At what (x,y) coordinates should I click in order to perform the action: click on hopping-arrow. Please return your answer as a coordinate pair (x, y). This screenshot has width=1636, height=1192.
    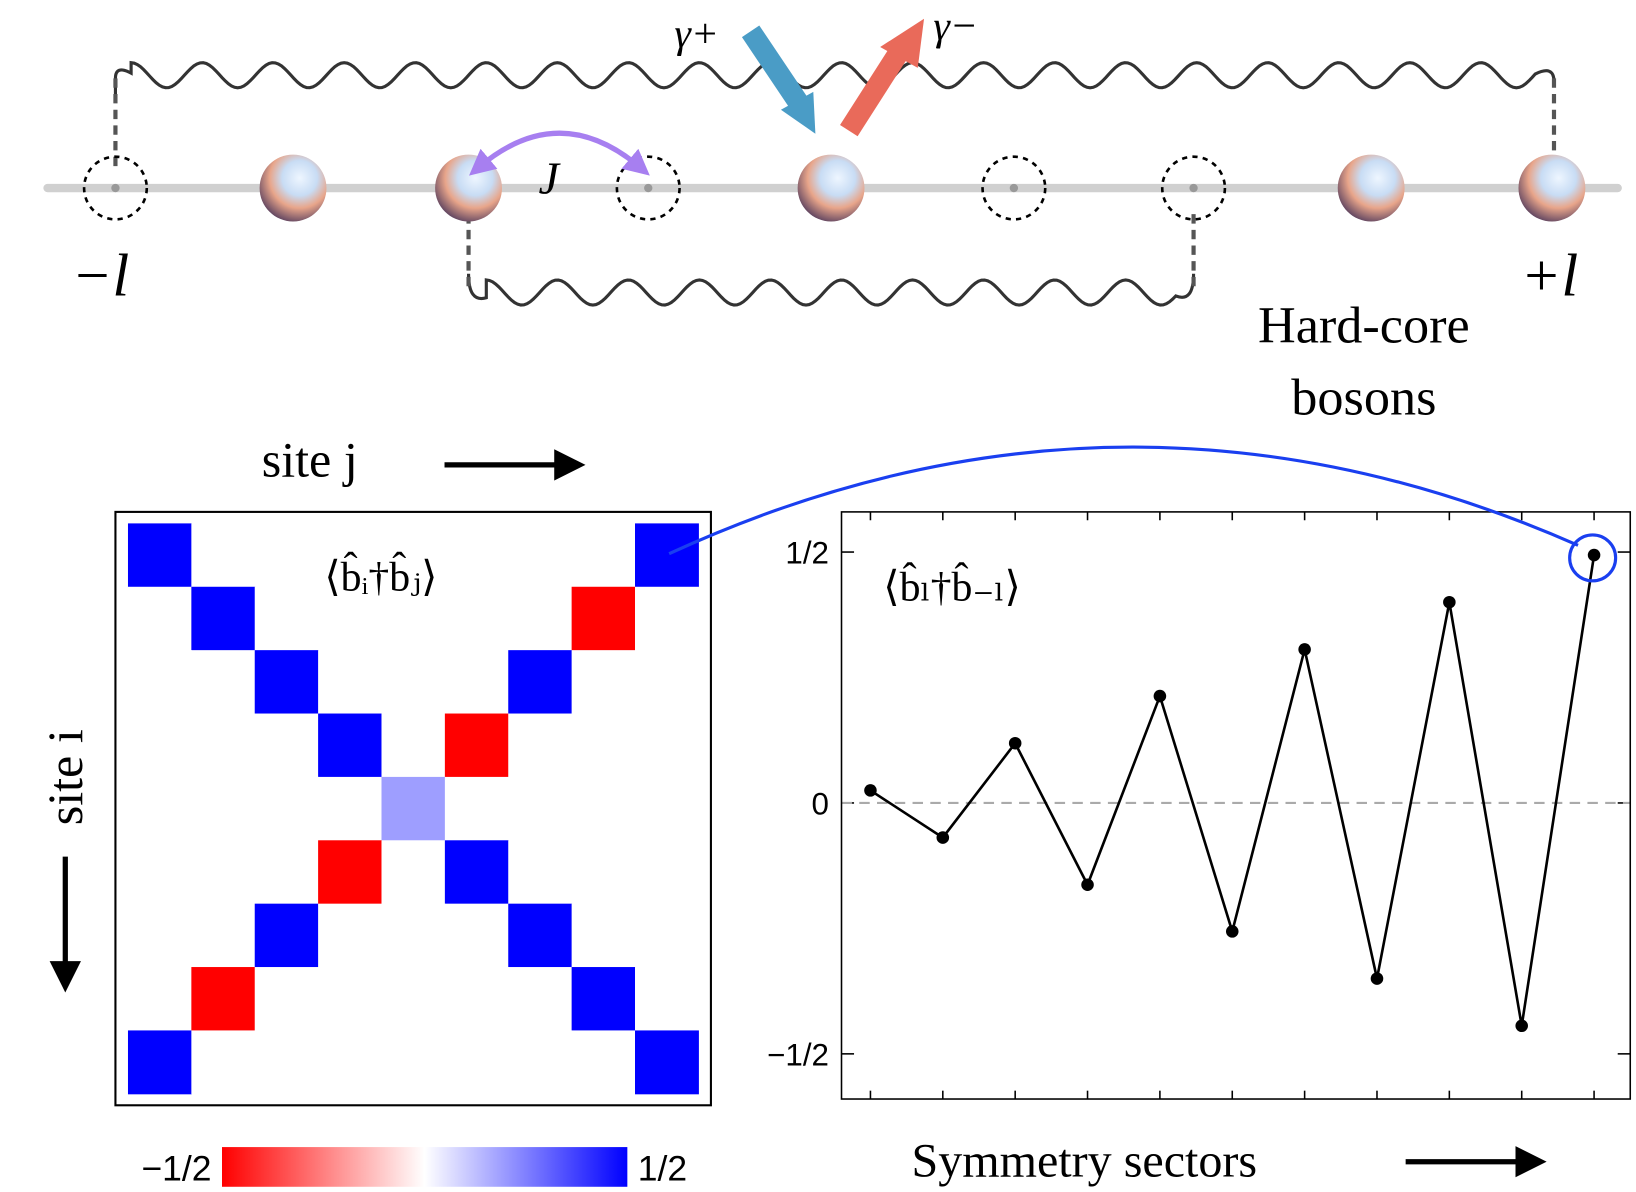
    Looking at the image, I should click on (559, 153).